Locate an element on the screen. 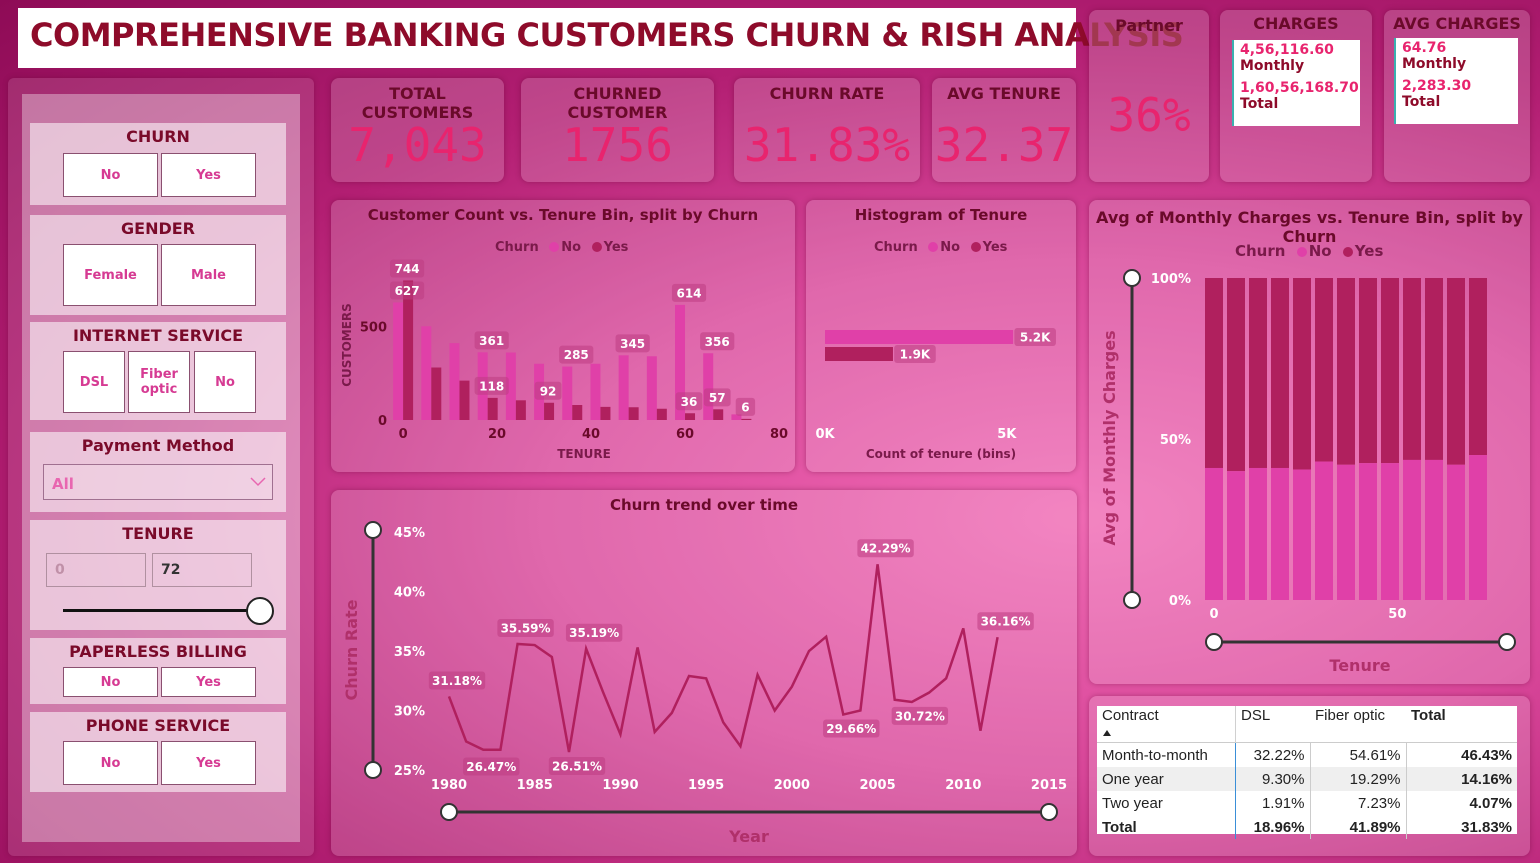 Image resolution: width=1540 pixels, height=863 pixels. y-tick-label: 0 is located at coordinates (382, 421).